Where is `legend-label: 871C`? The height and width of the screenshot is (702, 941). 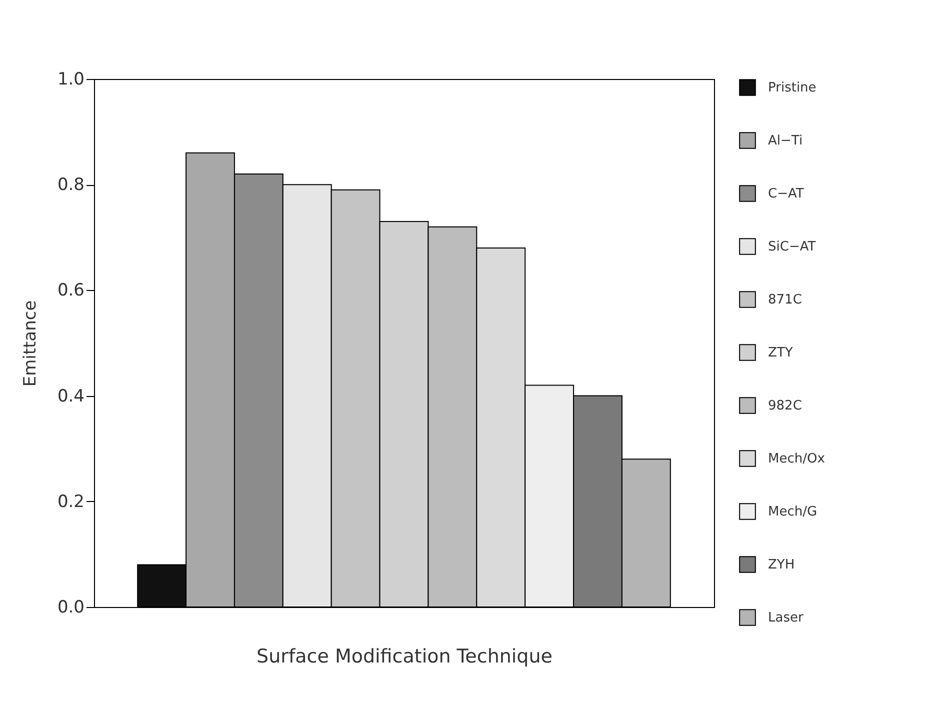
legend-label: 871C is located at coordinates (785, 300).